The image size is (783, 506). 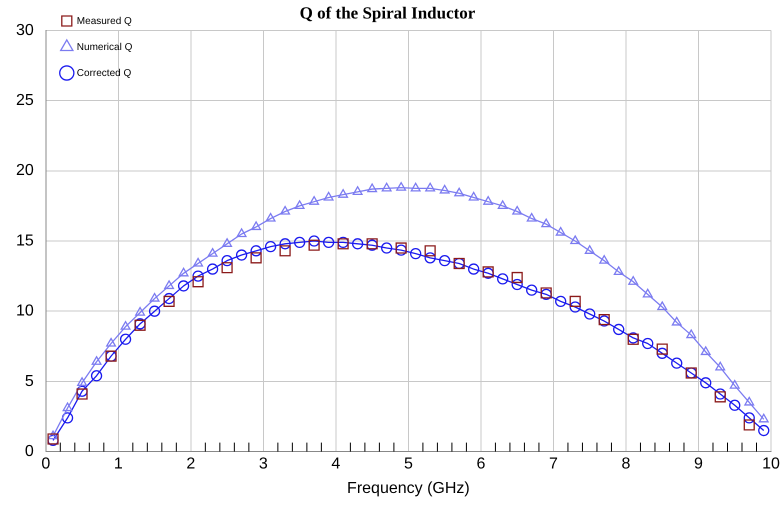 What do you see at coordinates (45, 464) in the screenshot?
I see `x-tick-label: 0` at bounding box center [45, 464].